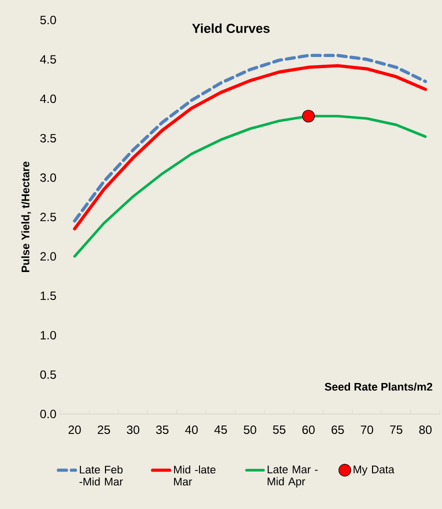  What do you see at coordinates (26, 217) in the screenshot?
I see `y-axis-title: Pulse Yield, t/Hectare` at bounding box center [26, 217].